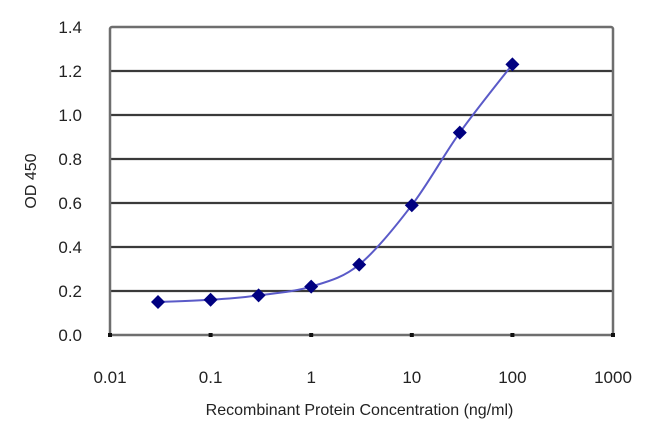  What do you see at coordinates (361, 335) in the screenshot?
I see `x-axis-ticks` at bounding box center [361, 335].